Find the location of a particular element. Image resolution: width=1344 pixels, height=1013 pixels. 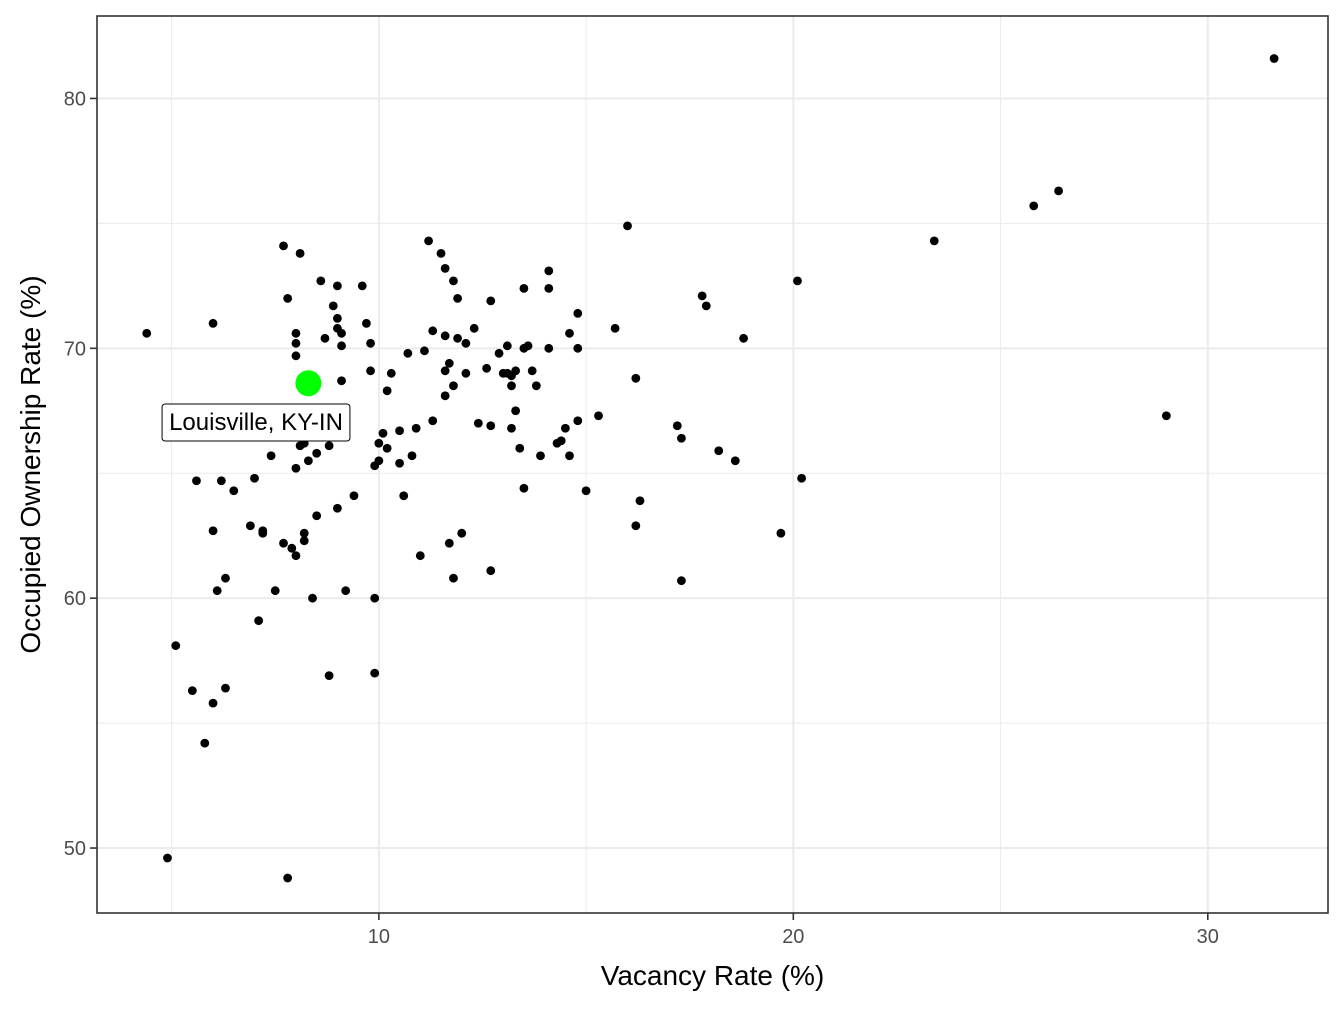

x-tick-label: 20 is located at coordinates (793, 937).